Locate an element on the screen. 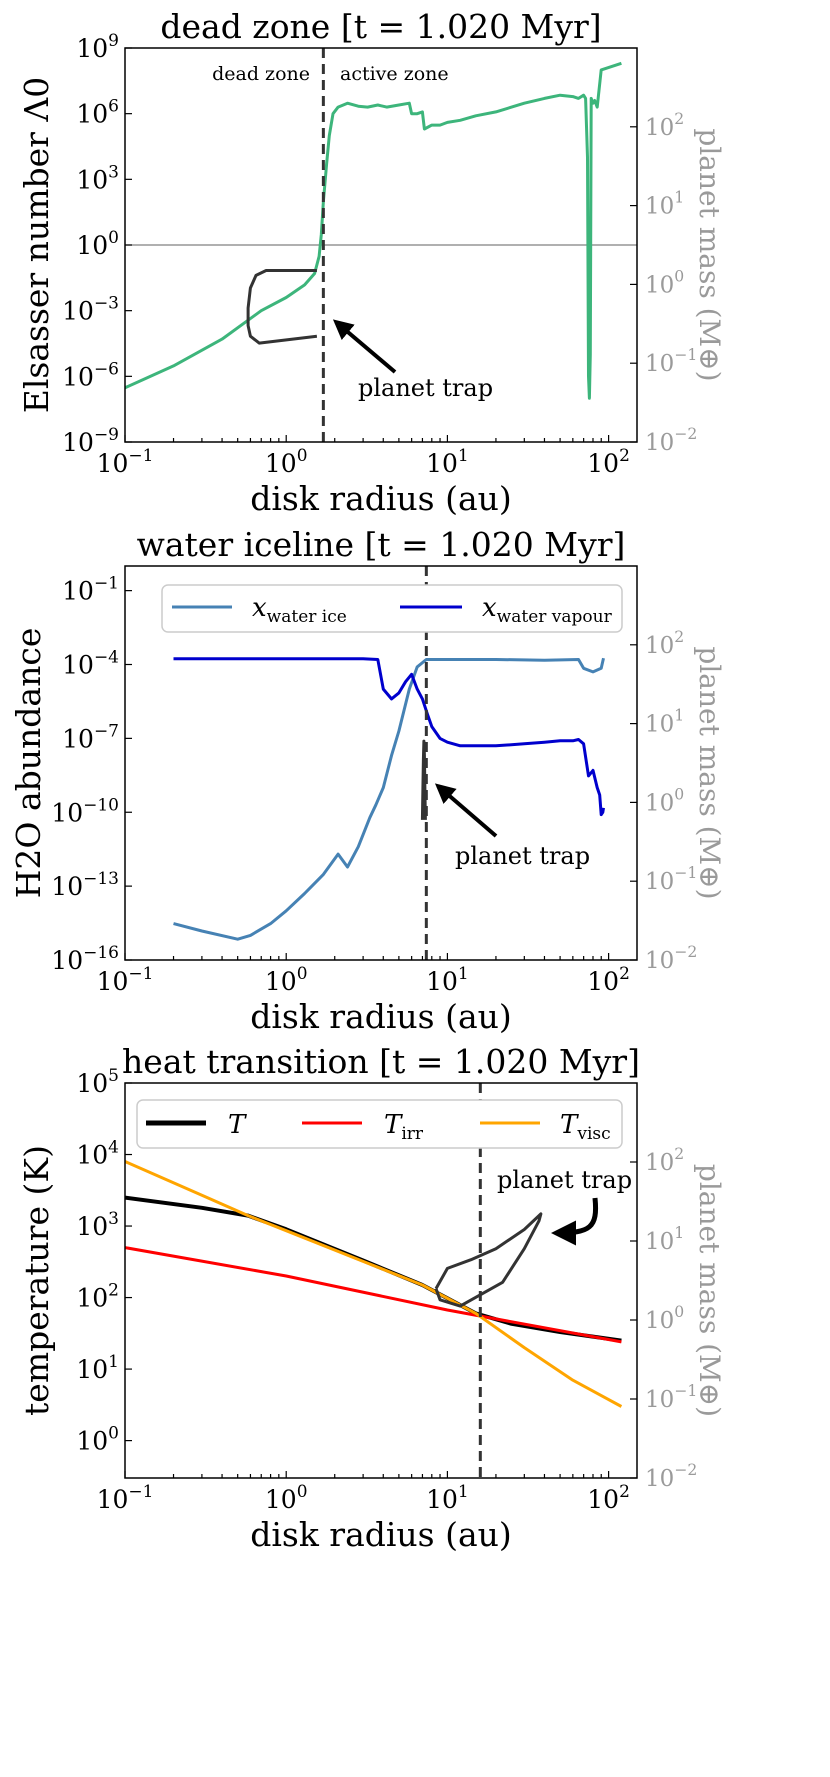  y-tick-label: 10⁵ is located at coordinates (97, 1082).